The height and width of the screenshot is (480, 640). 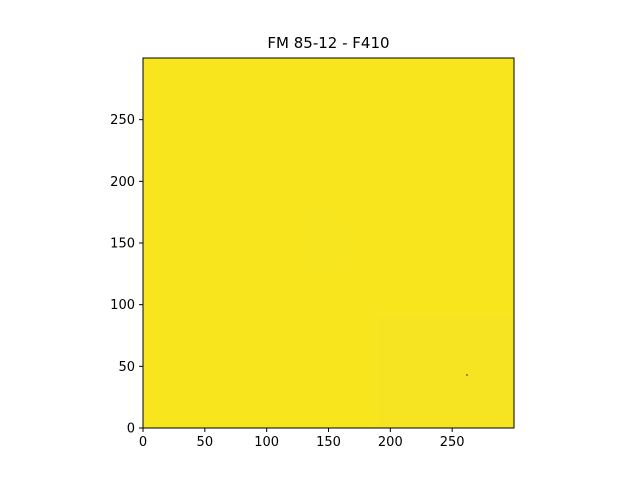 I want to click on y-tick-label: 150, so click(x=122, y=244).